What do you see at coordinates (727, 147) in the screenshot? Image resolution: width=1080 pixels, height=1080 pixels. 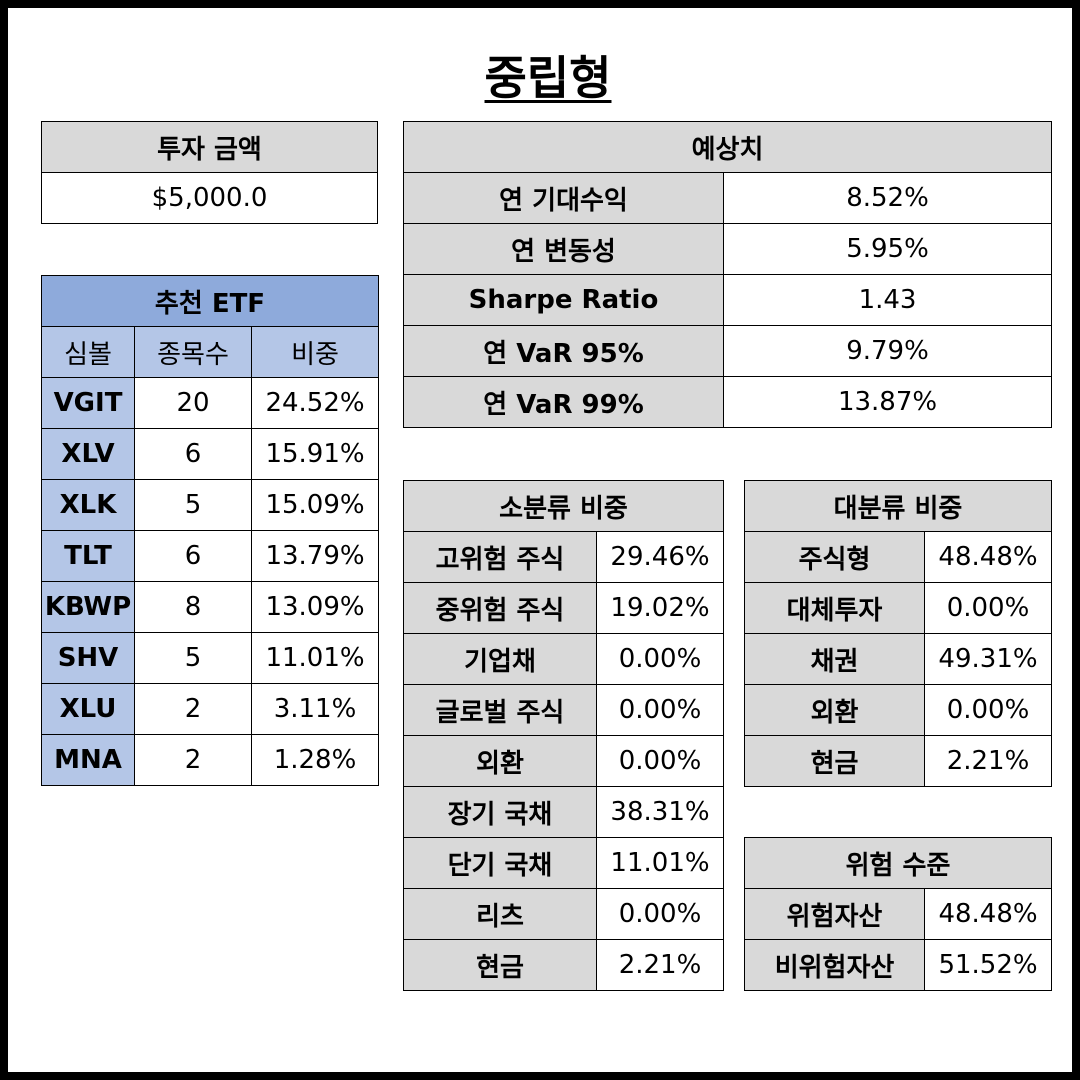 I see `expected-values-header: 예상치` at bounding box center [727, 147].